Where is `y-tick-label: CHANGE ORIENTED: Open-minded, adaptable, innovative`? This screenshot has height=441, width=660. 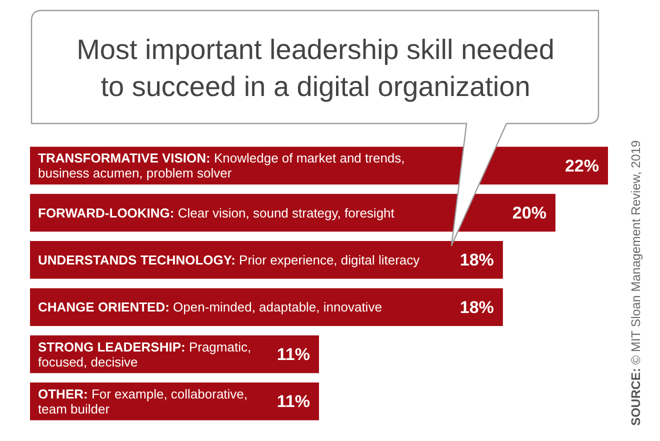 y-tick-label: CHANGE ORIENTED: Open-minded, adaptable, innovative is located at coordinates (210, 307).